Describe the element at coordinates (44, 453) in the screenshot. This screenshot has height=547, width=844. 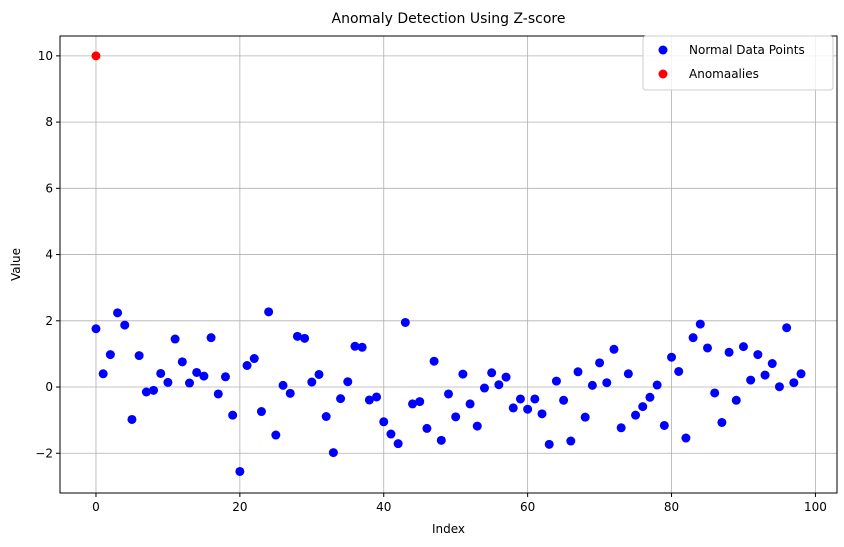
I see `y-tick-label: −2` at that location.